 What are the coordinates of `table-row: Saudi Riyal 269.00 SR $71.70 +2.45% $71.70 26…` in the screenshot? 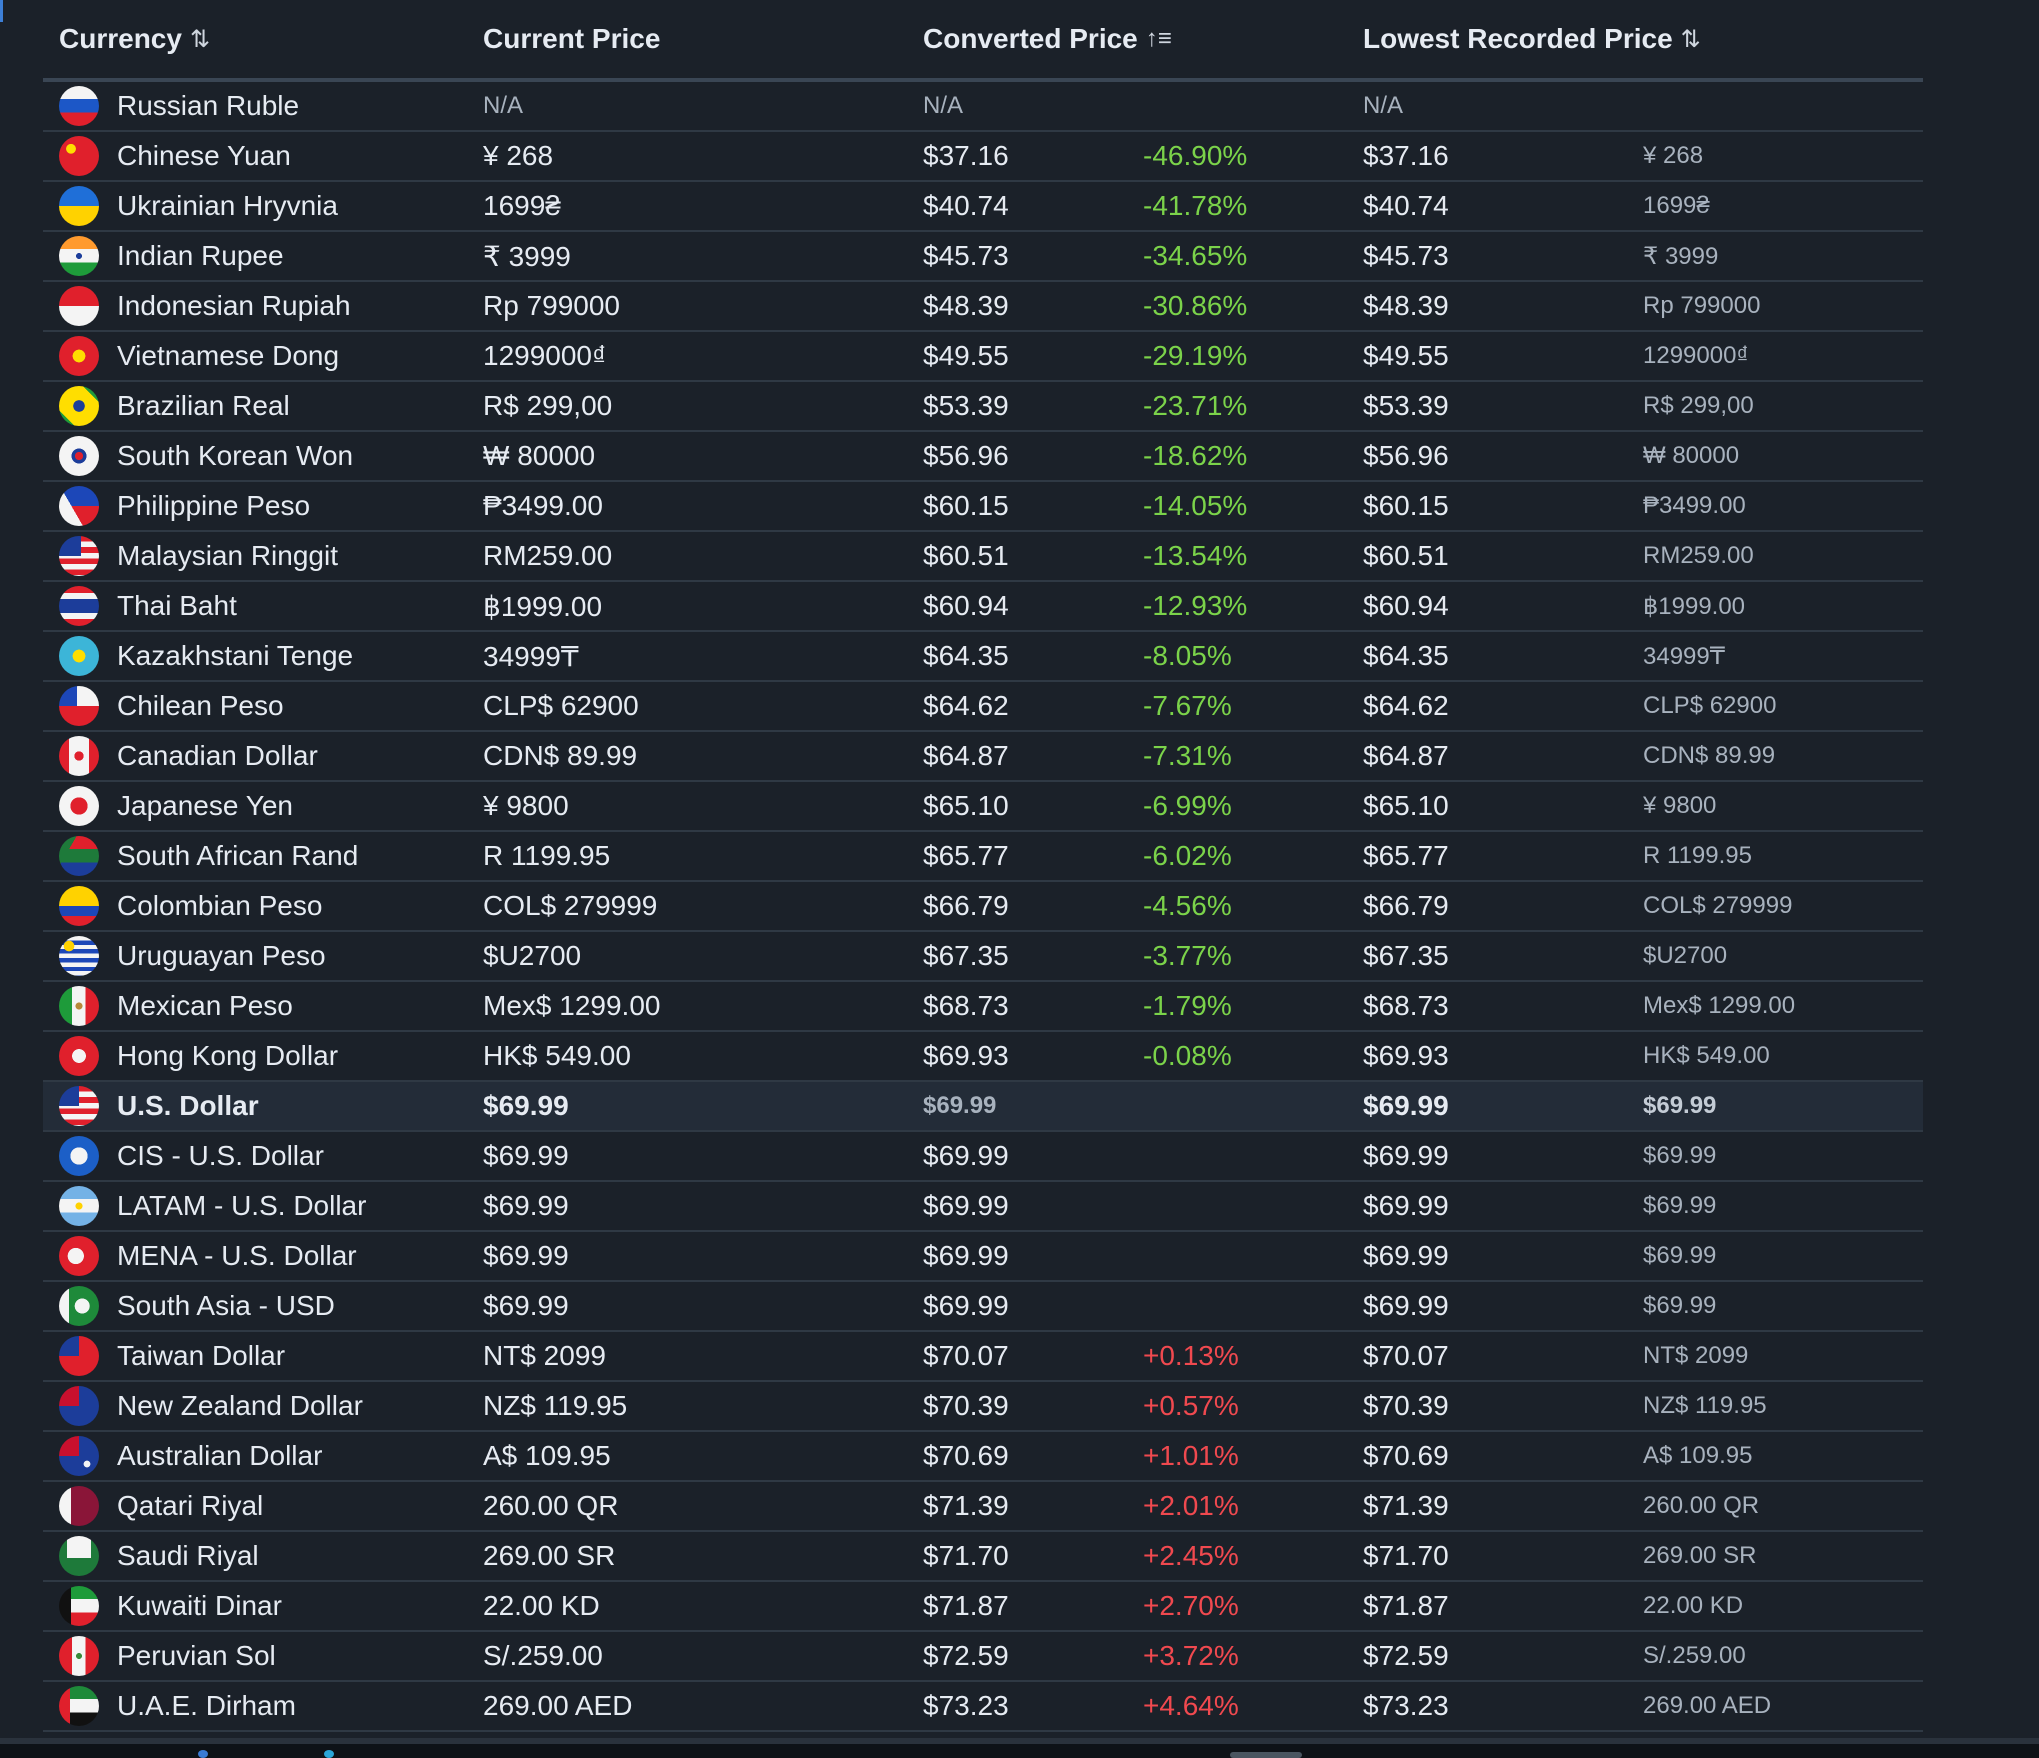 It's located at (983, 1557).